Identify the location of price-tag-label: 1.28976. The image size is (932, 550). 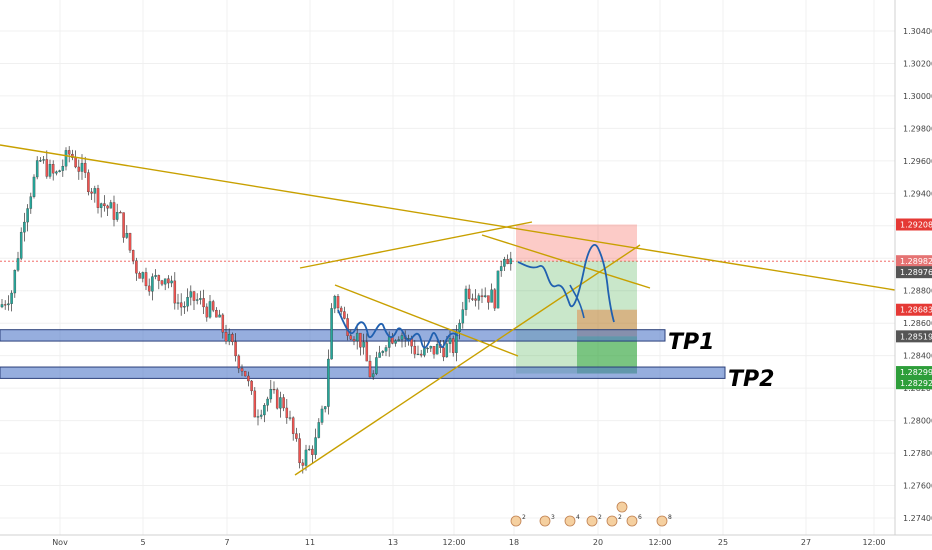
(916, 272).